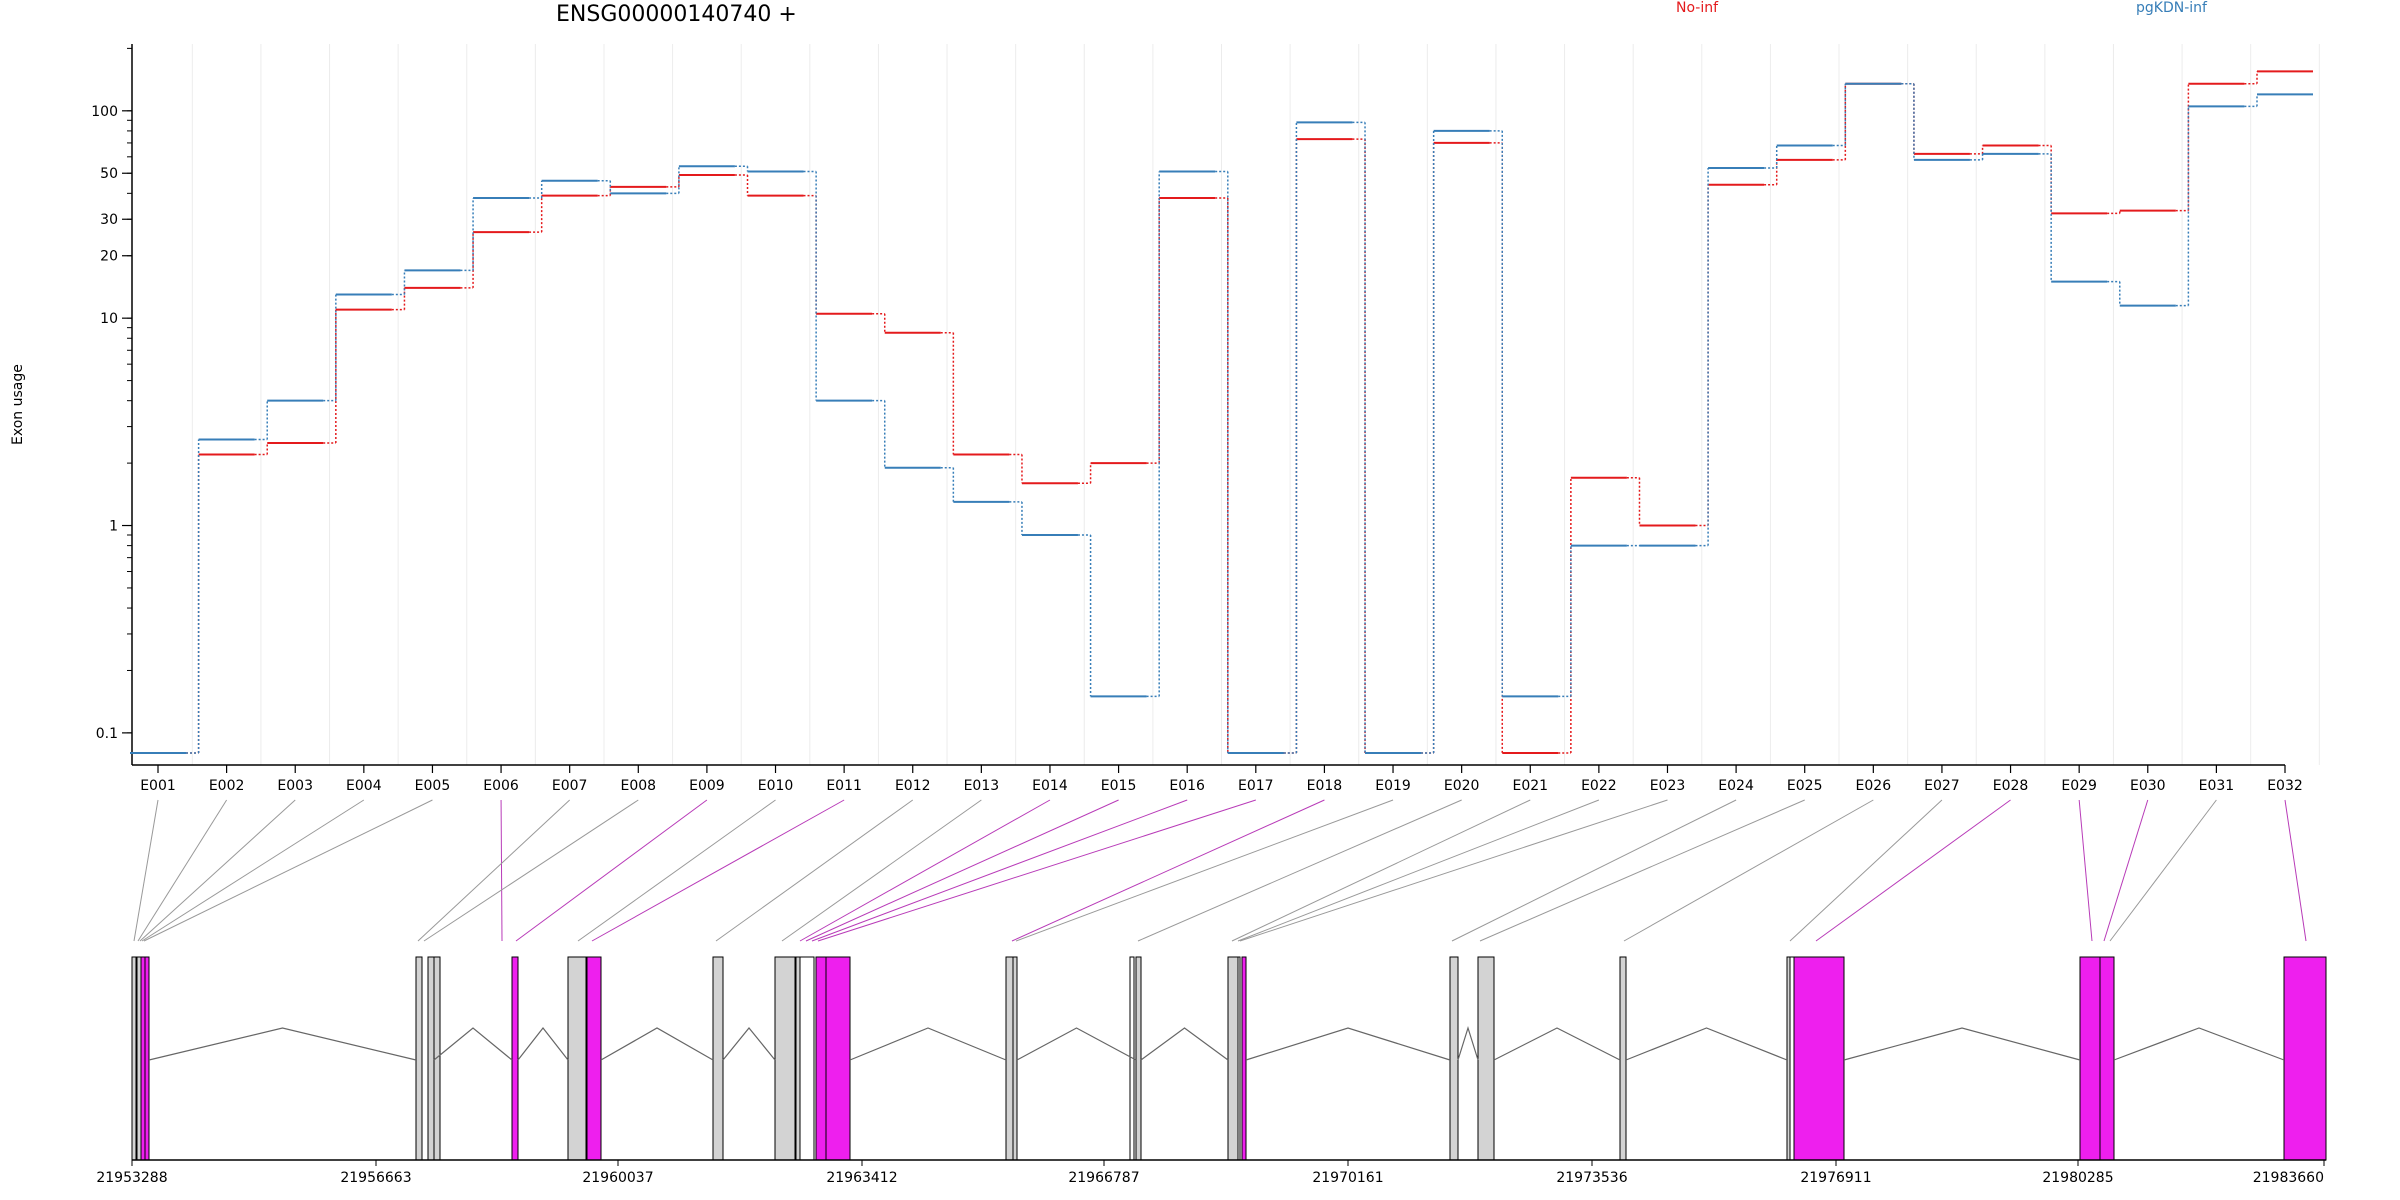 Image resolution: width=2400 pixels, height=1200 pixels. What do you see at coordinates (109, 257) in the screenshot?
I see `y-tick-label: 20` at bounding box center [109, 257].